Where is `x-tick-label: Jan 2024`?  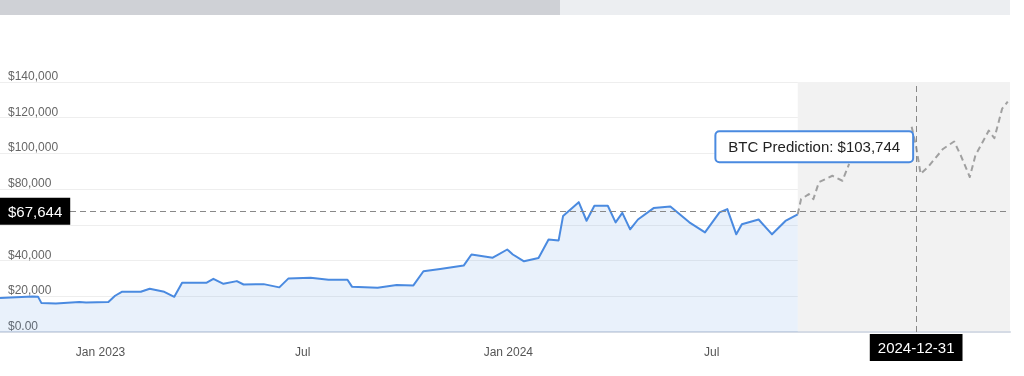 x-tick-label: Jan 2024 is located at coordinates (508, 352).